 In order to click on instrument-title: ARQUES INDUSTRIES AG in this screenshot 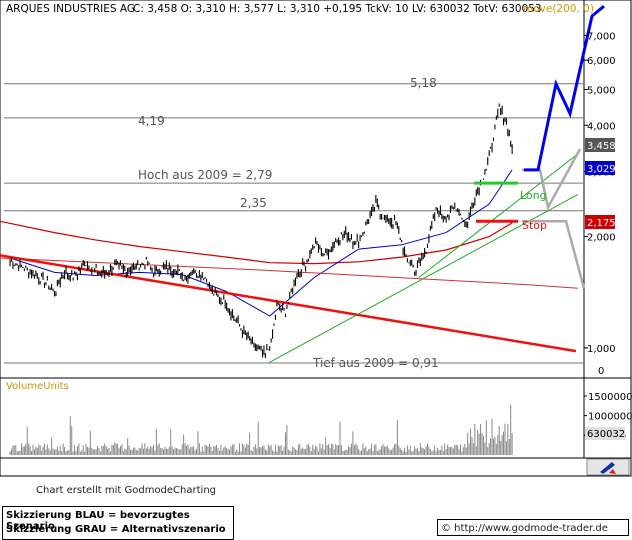, I will do `click(70, 9)`.